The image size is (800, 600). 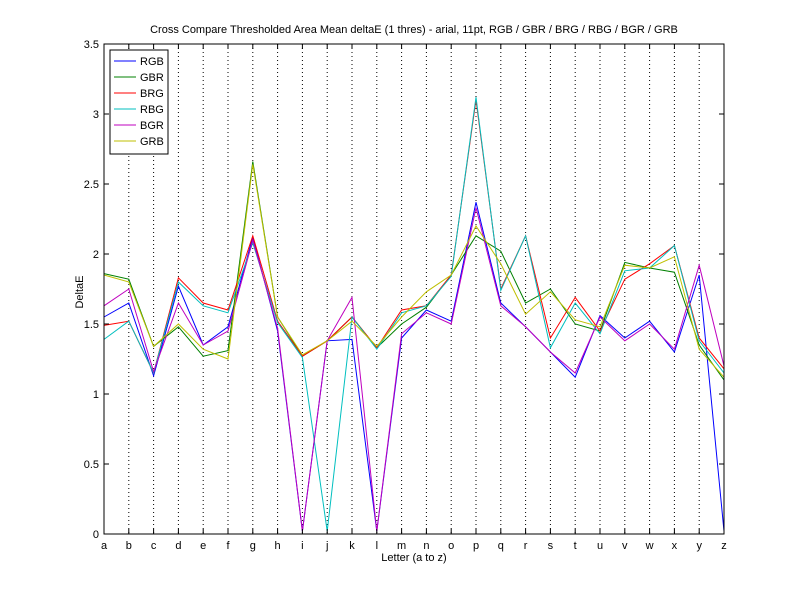 I want to click on x-tick-label-p: p, so click(x=476, y=546).